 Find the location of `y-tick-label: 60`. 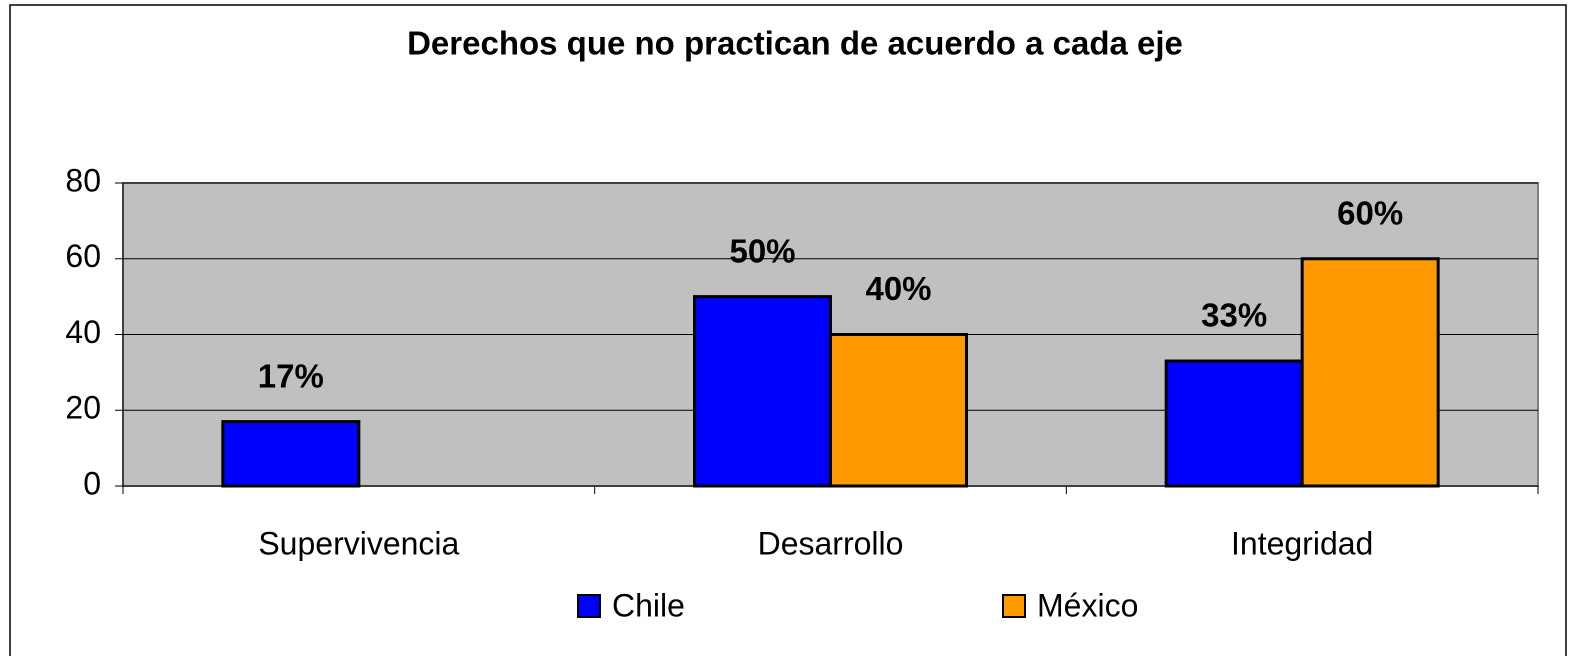

y-tick-label: 60 is located at coordinates (83, 256).